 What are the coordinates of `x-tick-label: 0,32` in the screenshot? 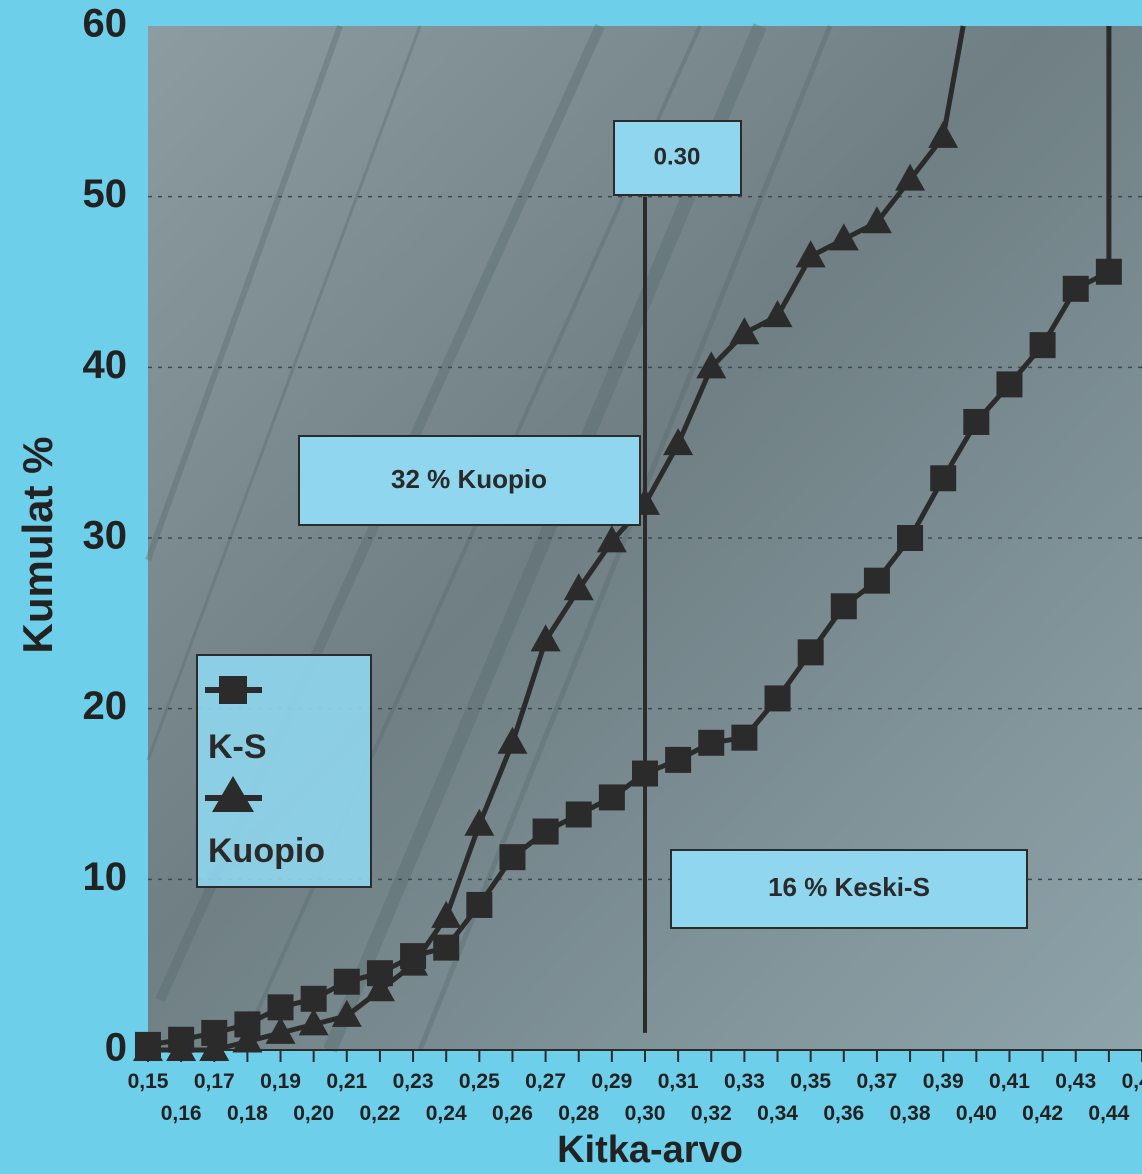 It's located at (711, 1113).